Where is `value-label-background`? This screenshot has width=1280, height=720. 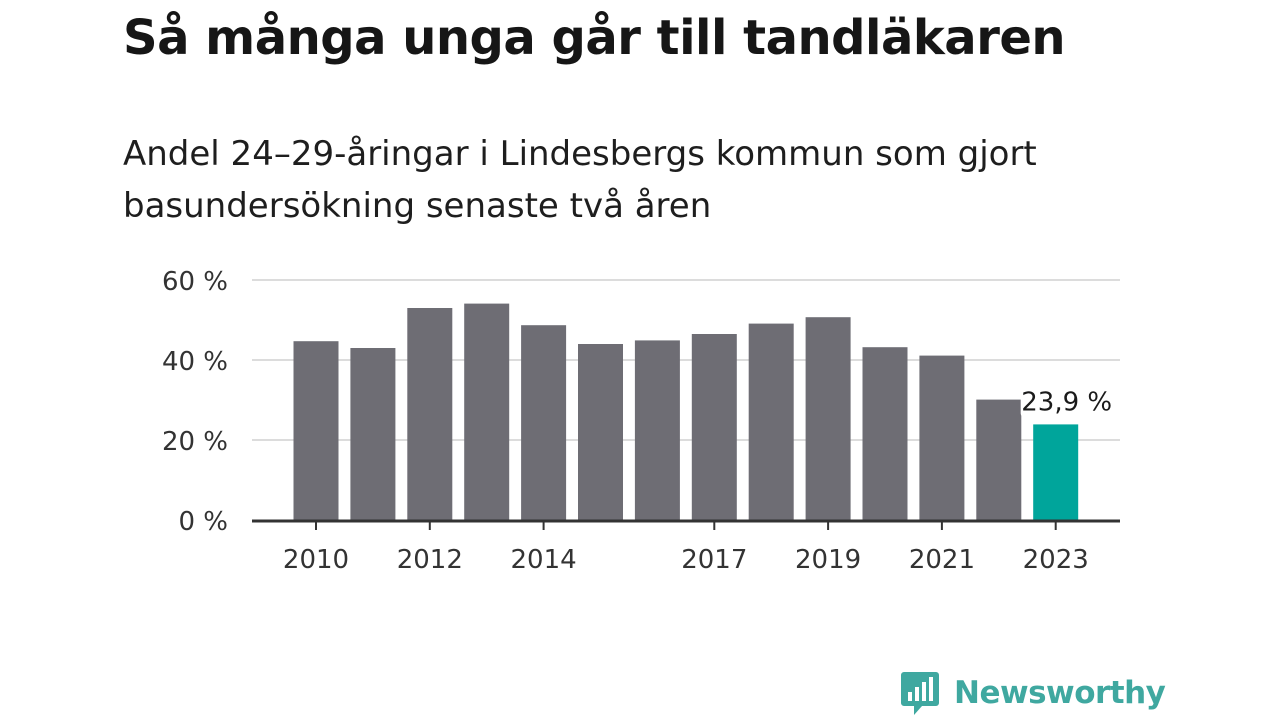
value-label-background is located at coordinates (1066, 401).